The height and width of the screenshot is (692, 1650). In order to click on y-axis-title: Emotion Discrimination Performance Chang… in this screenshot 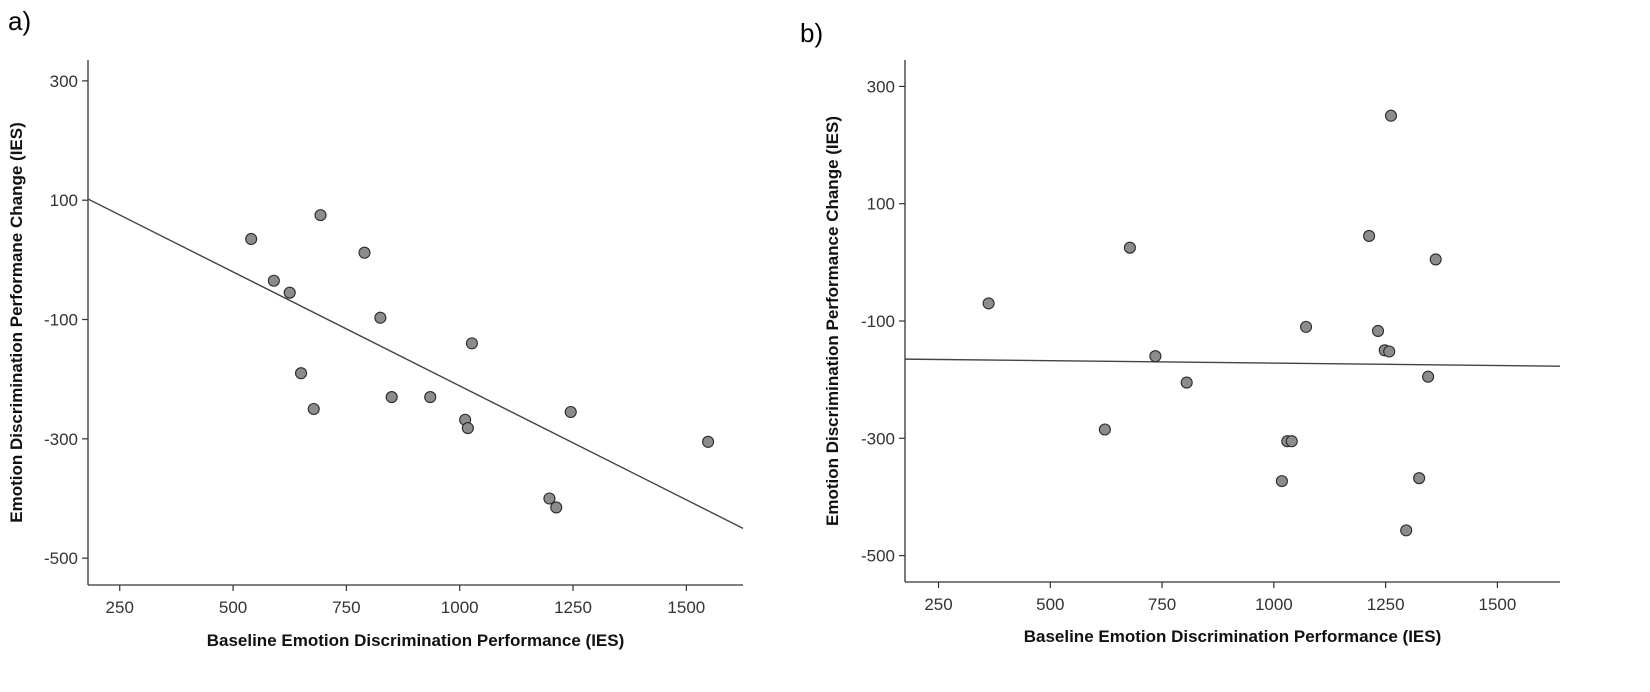, I will do `click(832, 321)`.